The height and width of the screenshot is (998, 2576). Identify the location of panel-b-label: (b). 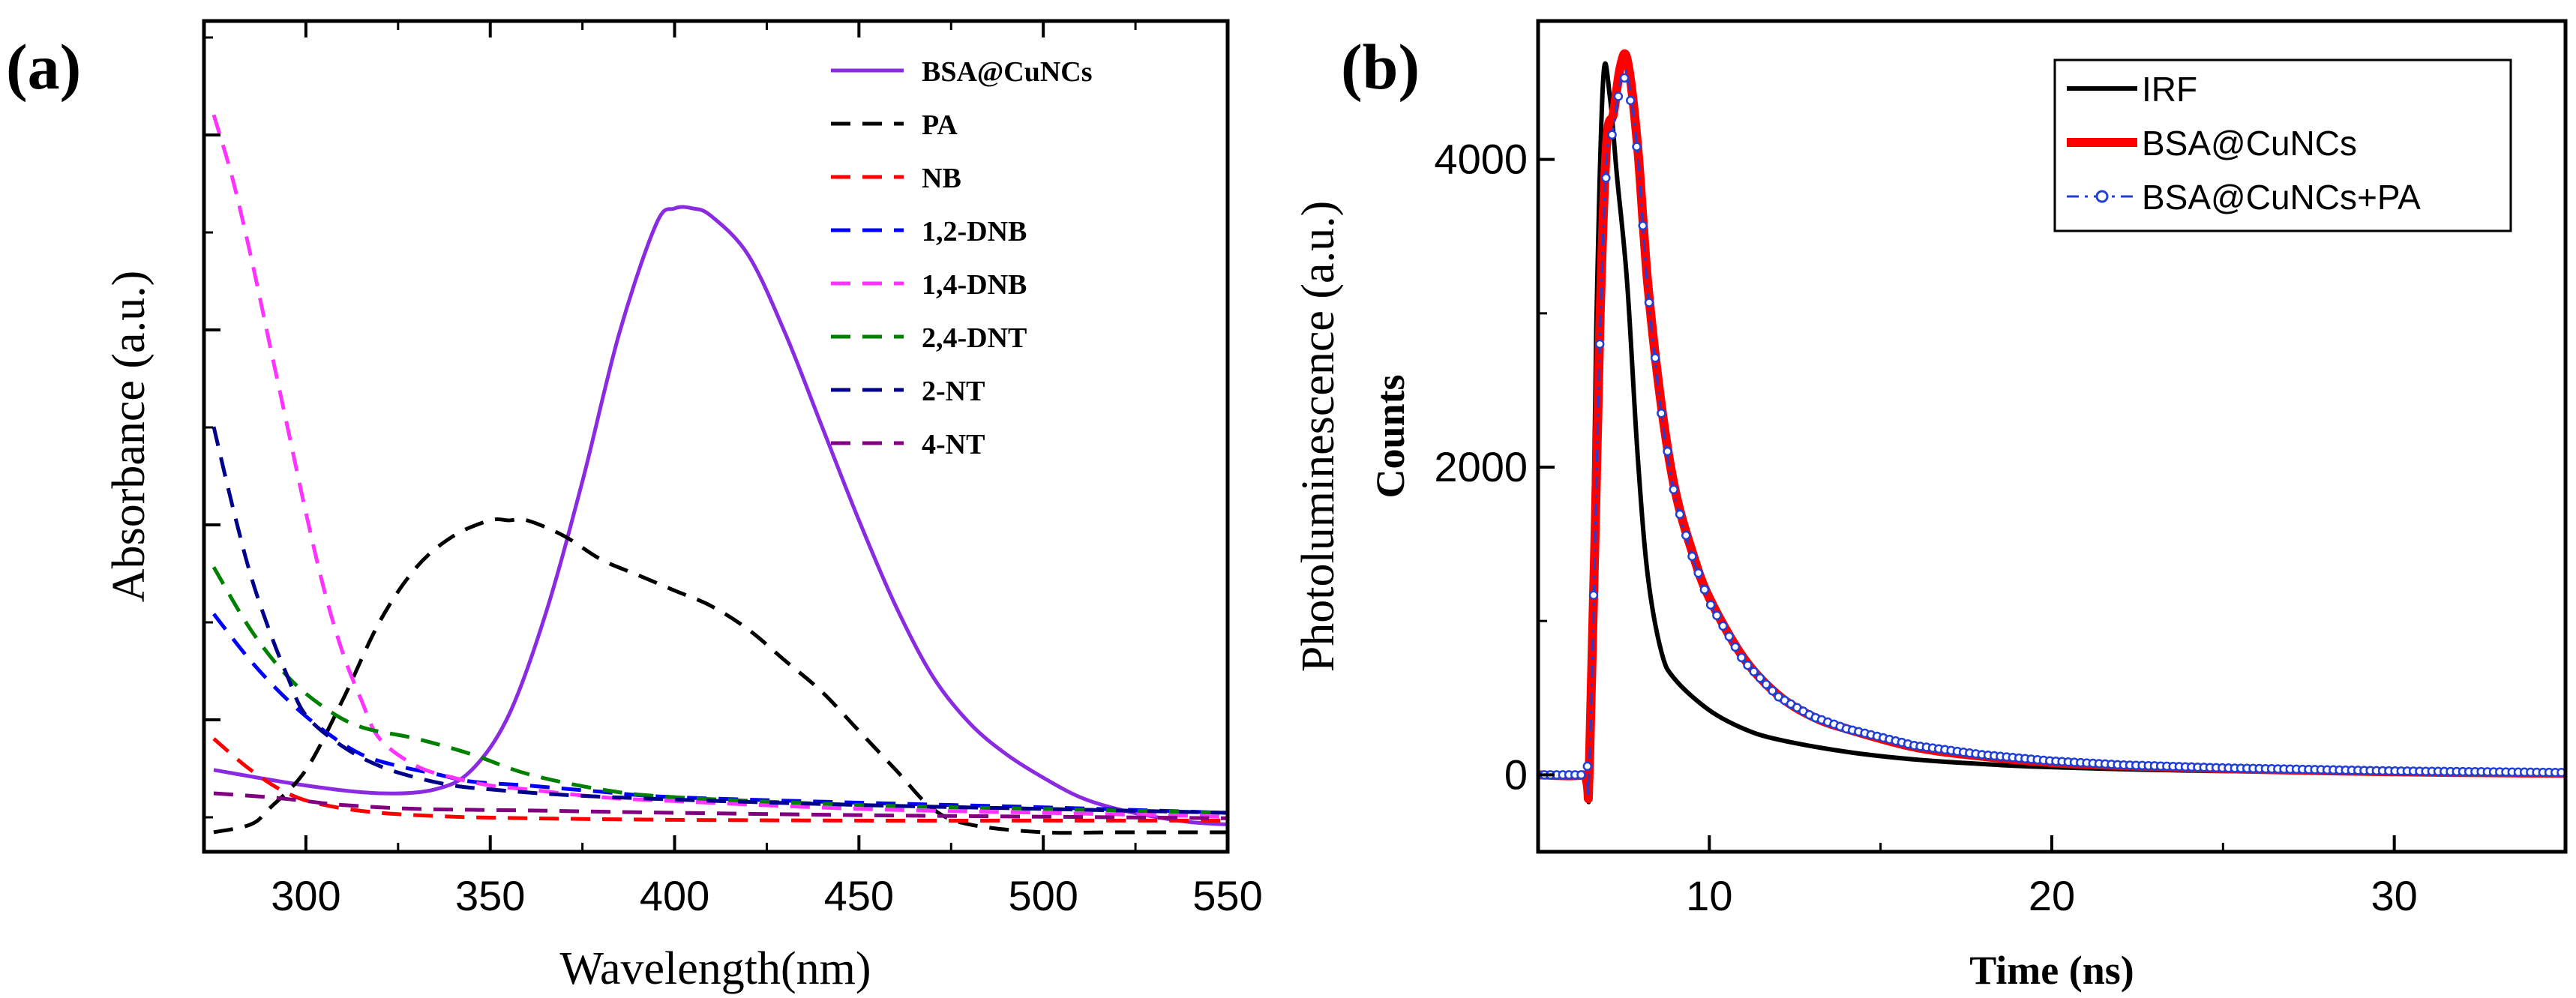
(1380, 67).